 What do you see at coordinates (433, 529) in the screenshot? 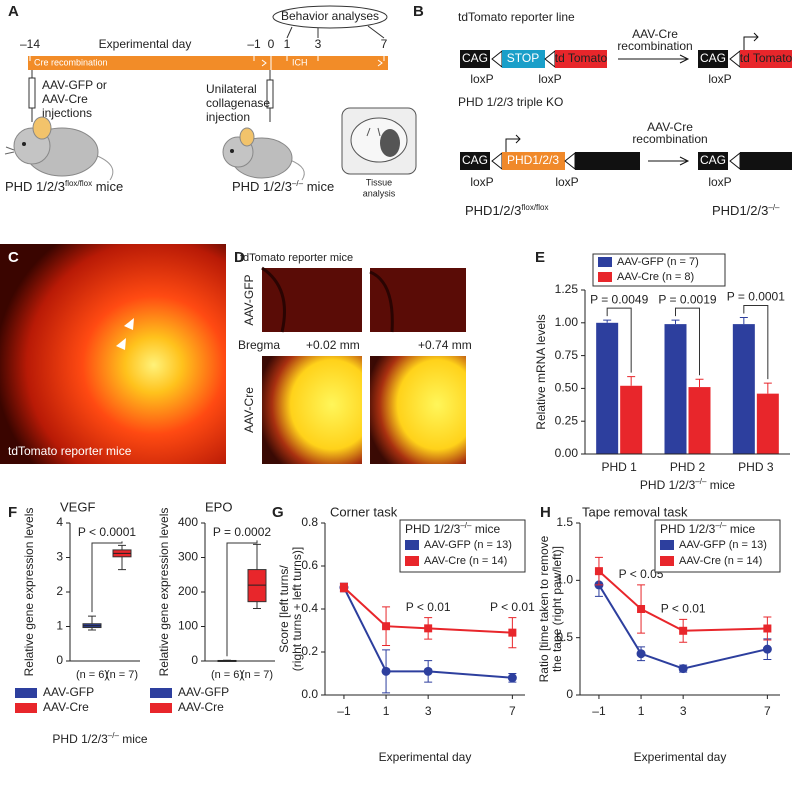
I see `legend-title-base: PHD 1/2/3` at bounding box center [433, 529].